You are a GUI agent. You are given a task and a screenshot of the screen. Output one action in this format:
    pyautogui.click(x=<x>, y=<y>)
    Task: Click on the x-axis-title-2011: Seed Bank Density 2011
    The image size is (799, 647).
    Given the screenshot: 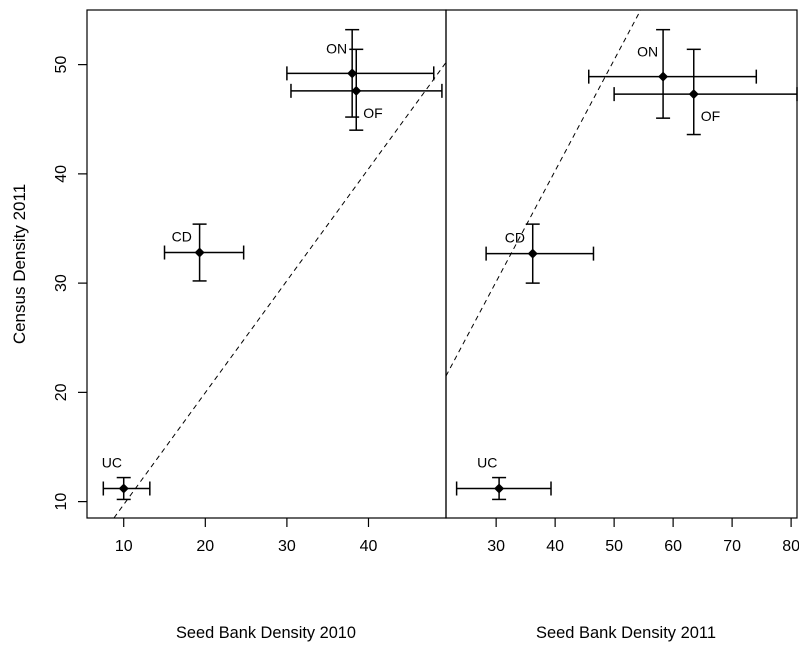 What is the action you would take?
    pyautogui.click(x=626, y=632)
    